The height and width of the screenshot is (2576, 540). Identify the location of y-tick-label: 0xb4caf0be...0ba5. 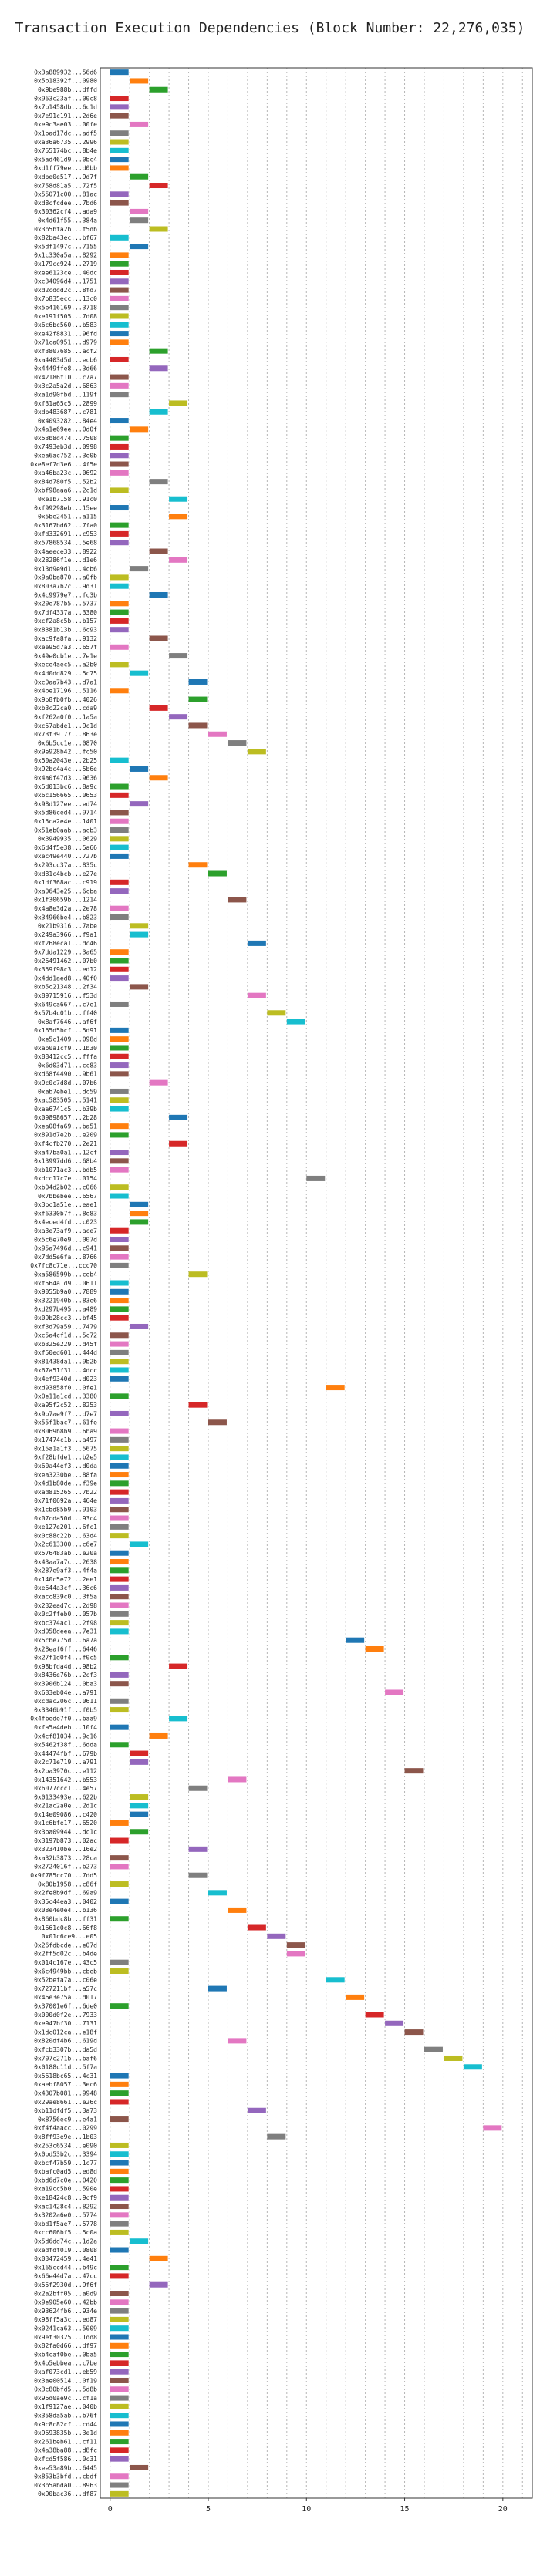
(65, 2355).